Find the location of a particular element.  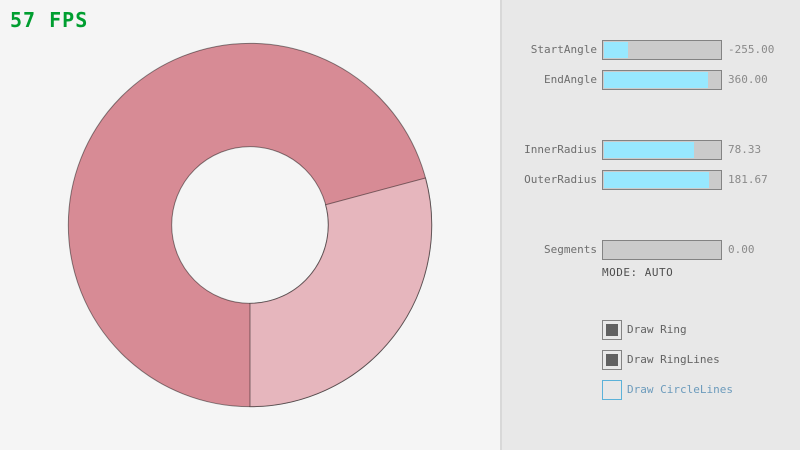

ring-single-layer-region is located at coordinates (341, 292).